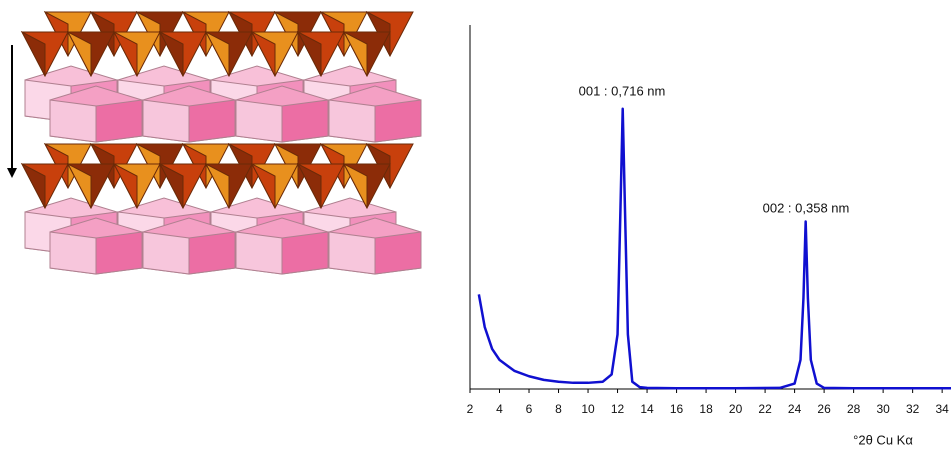 The height and width of the screenshot is (459, 951). I want to click on x-tick-label: 18, so click(706, 409).